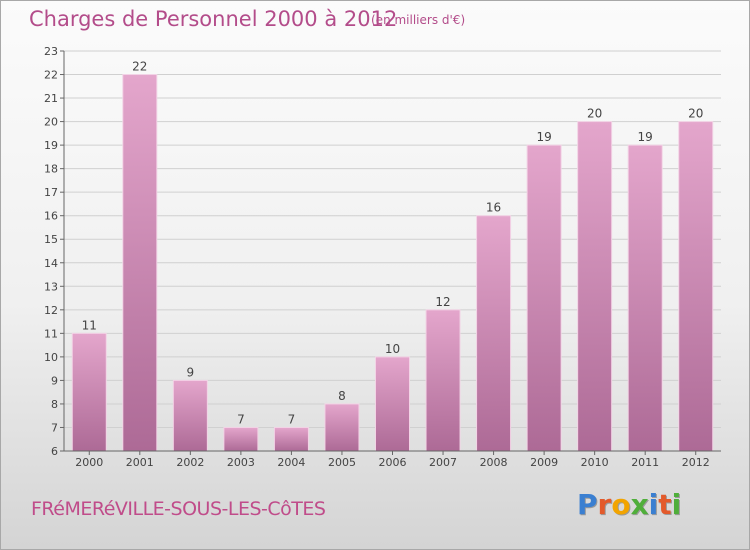 The height and width of the screenshot is (550, 750). I want to click on bar-value-label: 11, so click(89, 325).